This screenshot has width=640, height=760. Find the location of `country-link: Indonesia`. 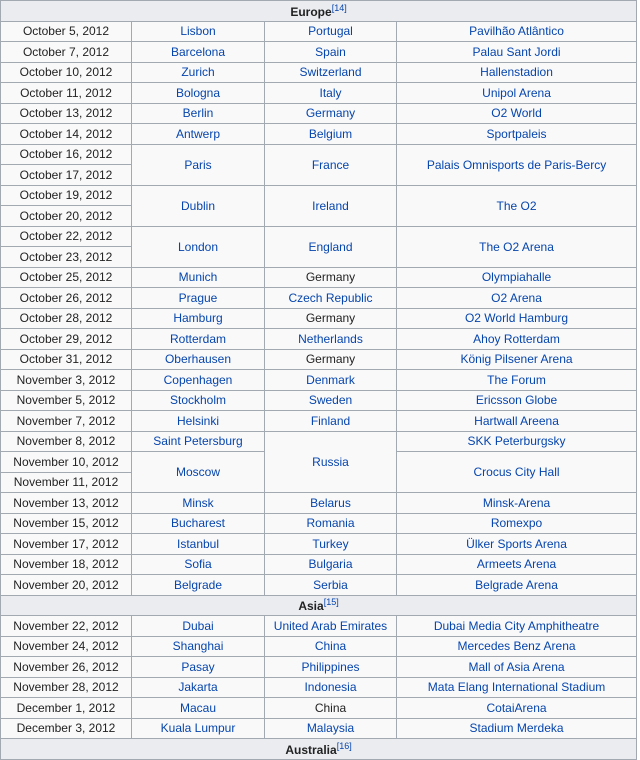

country-link: Indonesia is located at coordinates (330, 687).